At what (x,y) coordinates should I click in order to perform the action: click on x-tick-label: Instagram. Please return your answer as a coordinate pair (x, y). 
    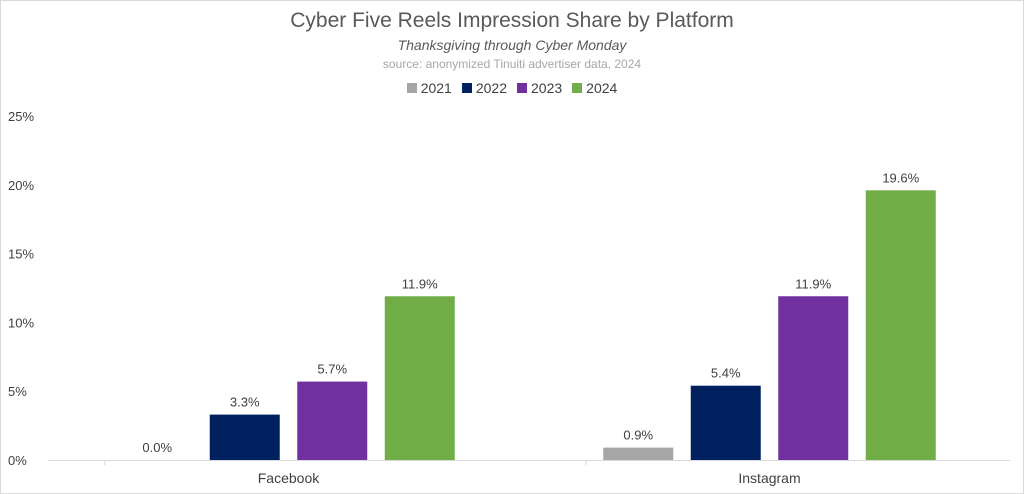
    Looking at the image, I should click on (769, 478).